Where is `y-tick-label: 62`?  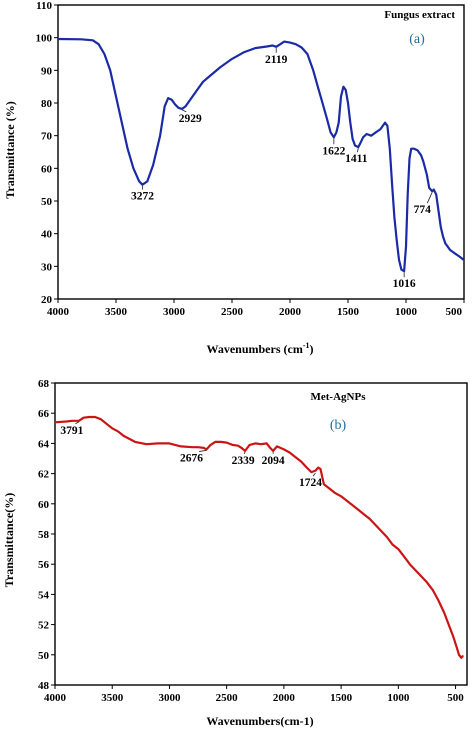 y-tick-label: 62 is located at coordinates (44, 475).